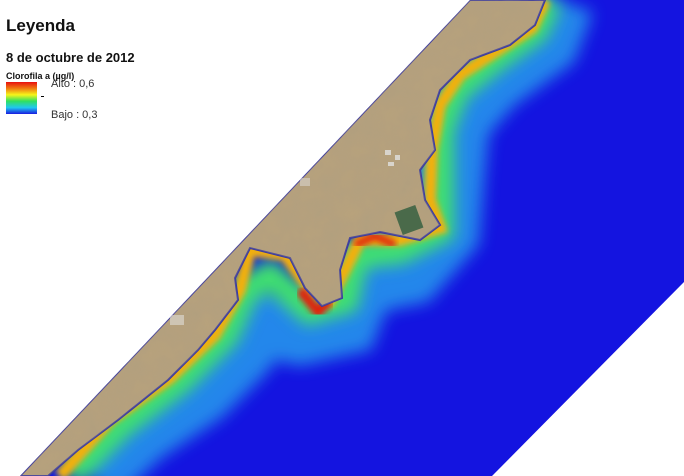 Image resolution: width=684 pixels, height=476 pixels. I want to click on pond, so click(409, 220).